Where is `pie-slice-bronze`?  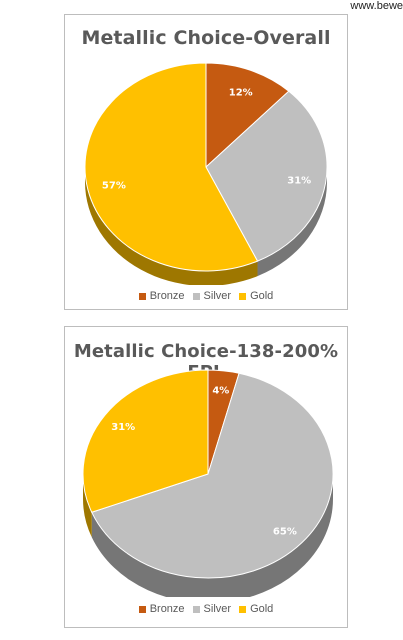
pie-slice-bronze is located at coordinates (247, 115).